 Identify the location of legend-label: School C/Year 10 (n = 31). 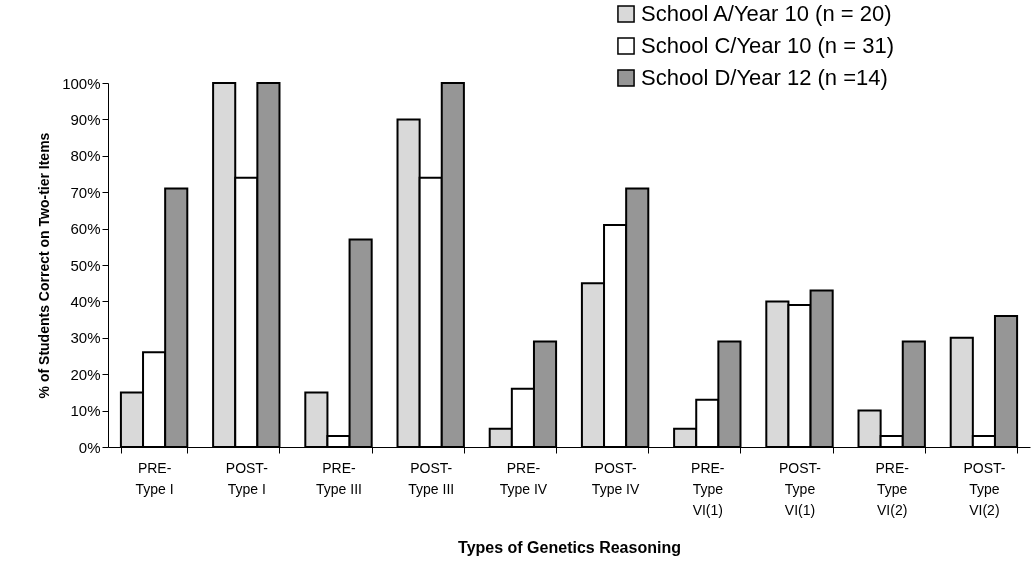
(767, 45).